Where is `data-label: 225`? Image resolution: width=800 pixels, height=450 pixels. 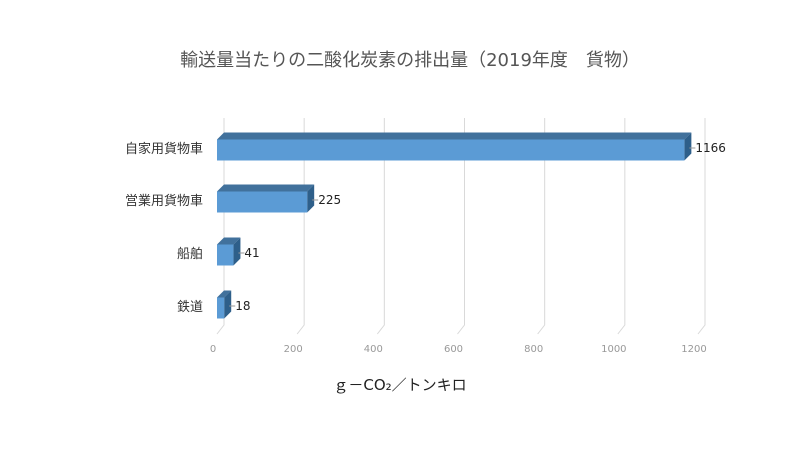
data-label: 225 is located at coordinates (329, 200).